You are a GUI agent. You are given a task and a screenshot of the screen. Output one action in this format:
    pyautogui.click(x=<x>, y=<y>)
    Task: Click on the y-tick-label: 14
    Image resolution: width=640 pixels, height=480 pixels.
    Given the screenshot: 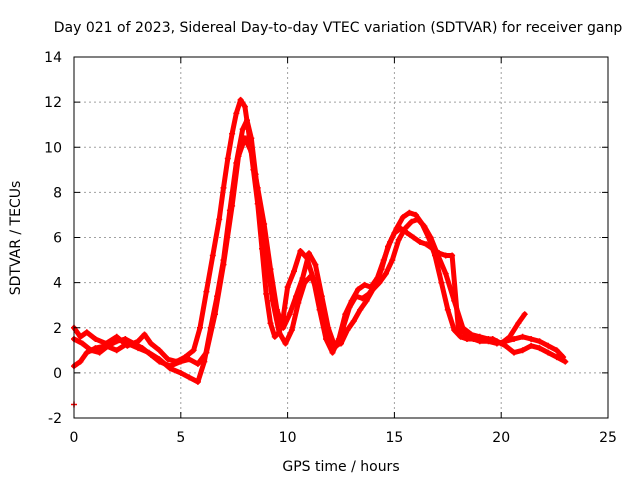 What is the action you would take?
    pyautogui.click(x=53, y=58)
    